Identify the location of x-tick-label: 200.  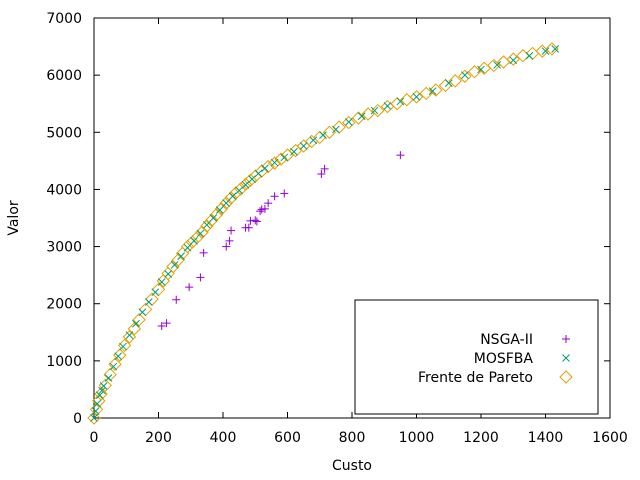
(158, 438).